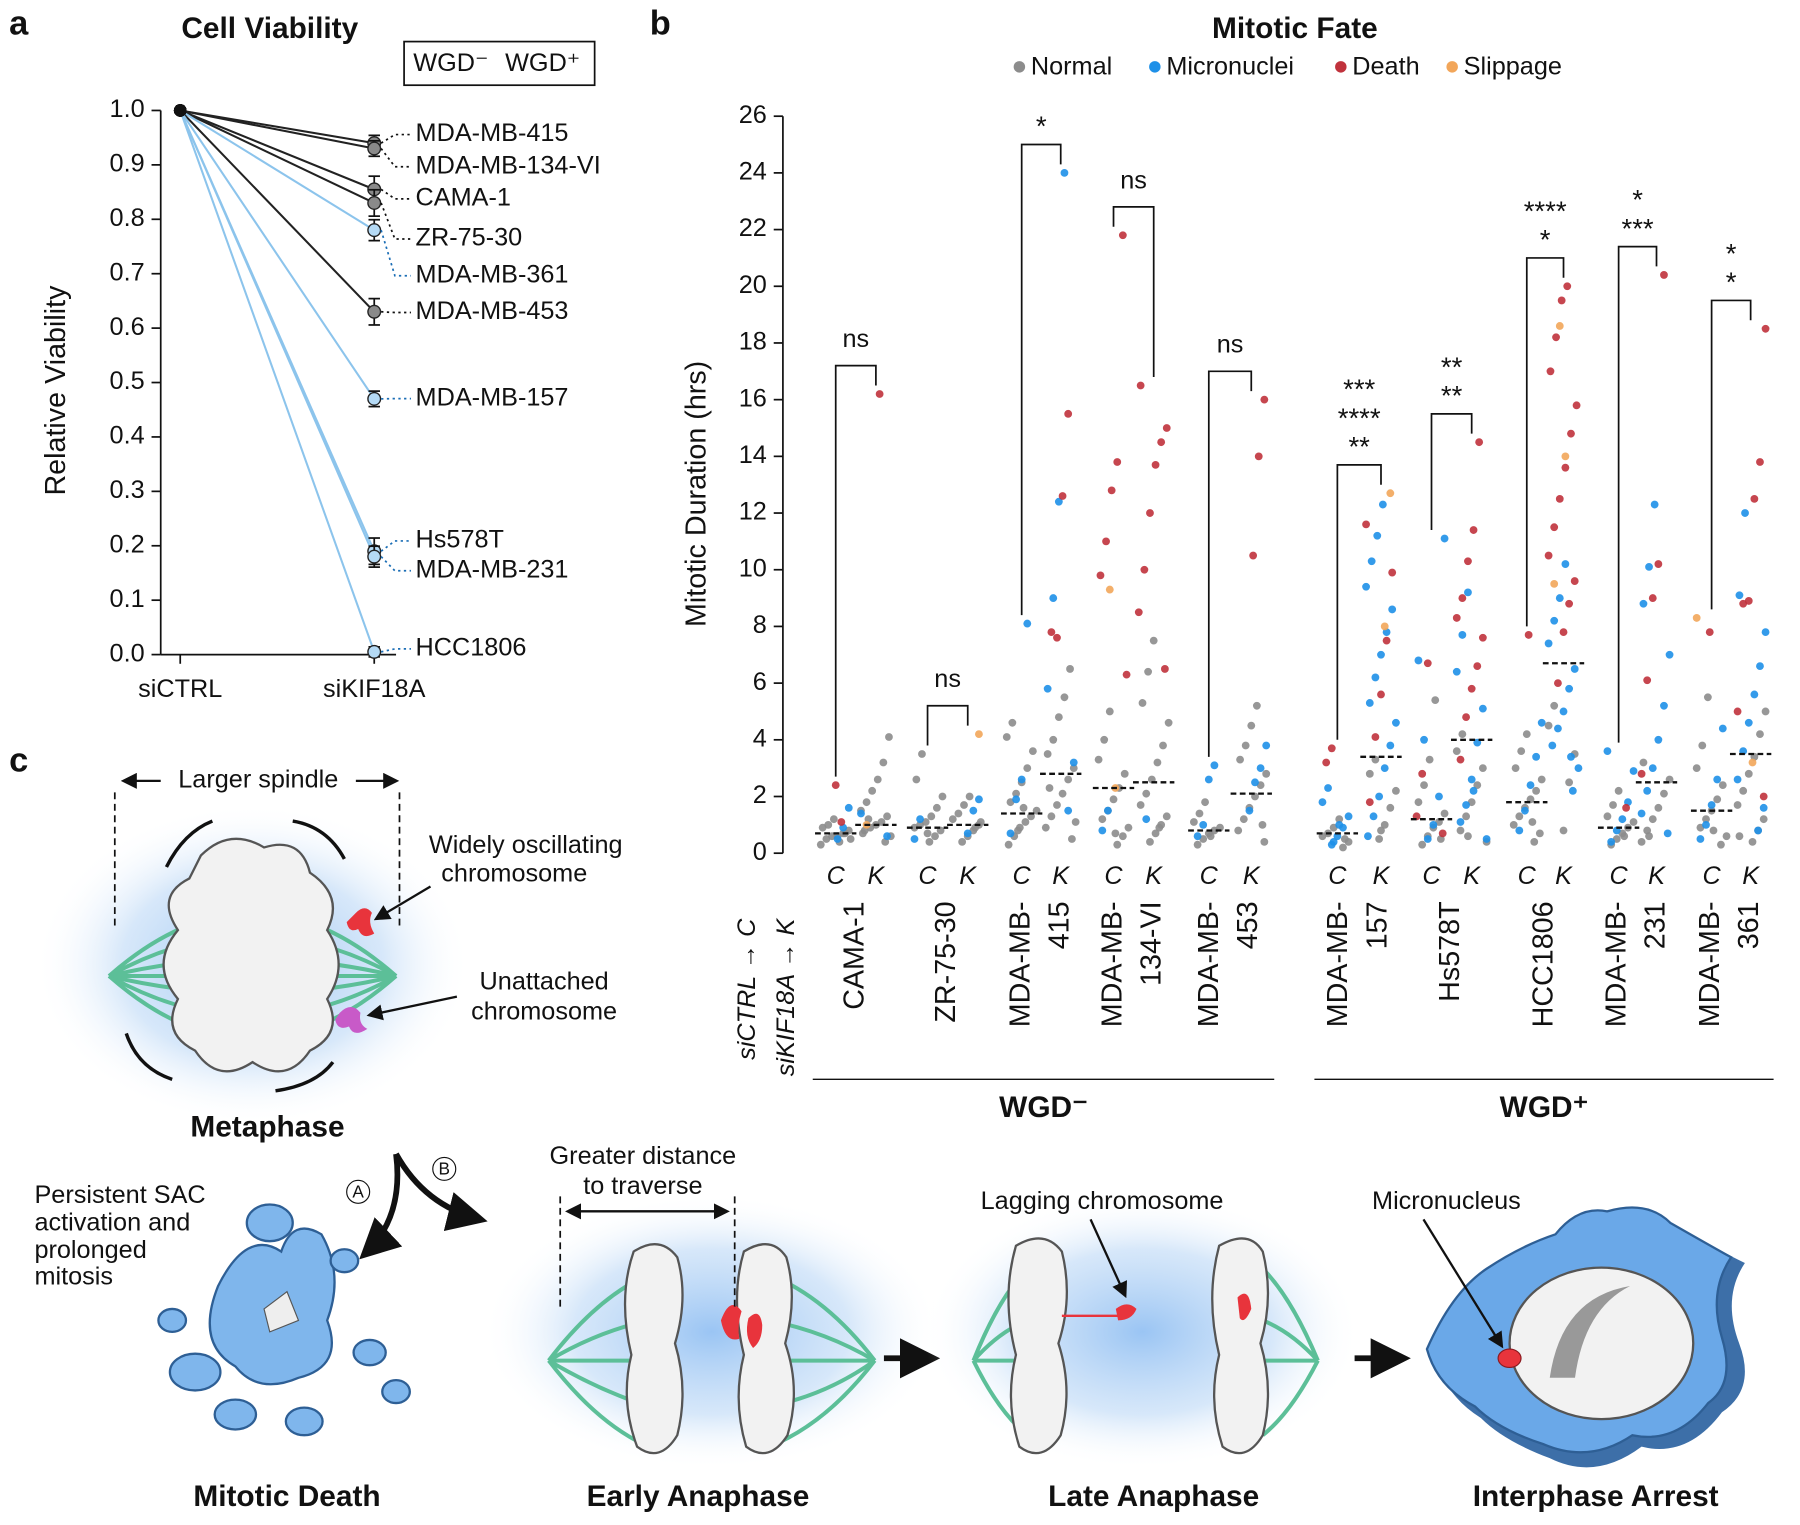 The height and width of the screenshot is (1525, 1800). What do you see at coordinates (1153, 1496) in the screenshot?
I see `stage-label: Late Anaphase` at bounding box center [1153, 1496].